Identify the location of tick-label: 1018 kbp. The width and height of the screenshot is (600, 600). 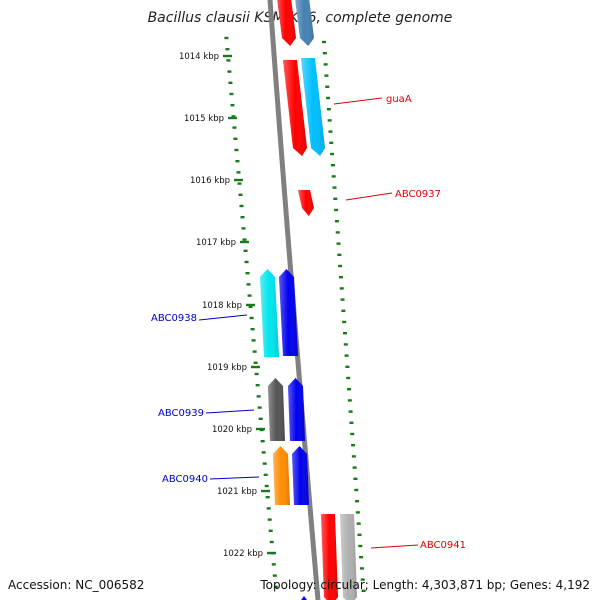
(222, 306).